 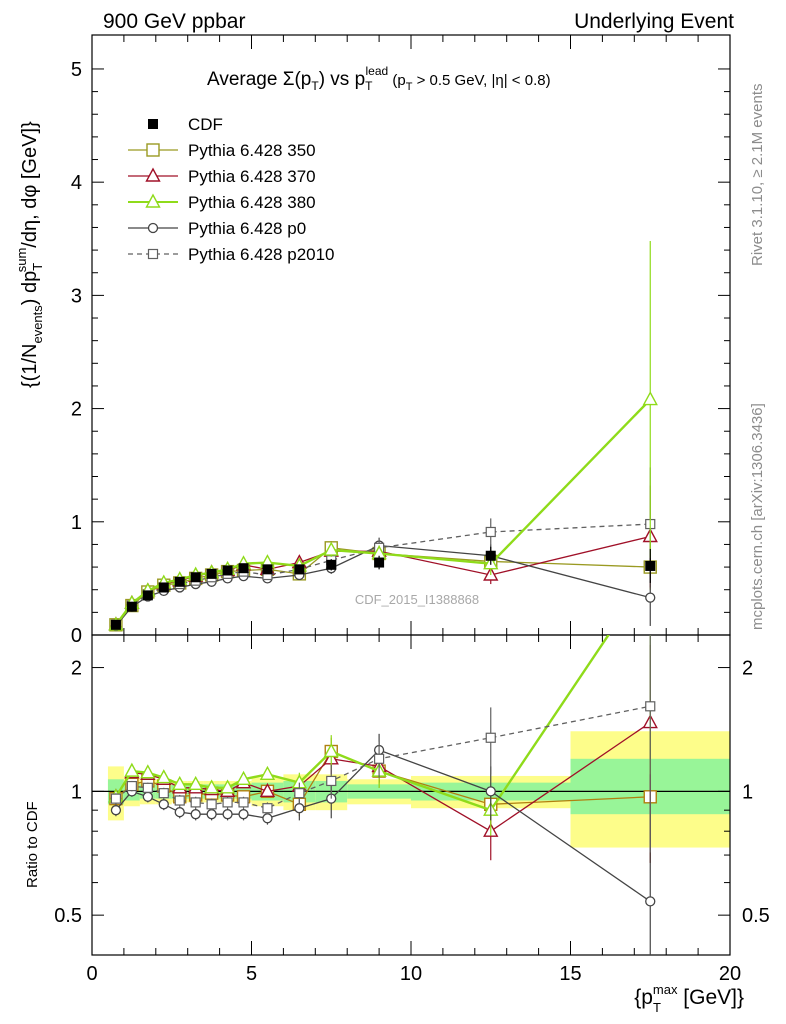 What do you see at coordinates (205, 124) in the screenshot?
I see `legend-label: CDF` at bounding box center [205, 124].